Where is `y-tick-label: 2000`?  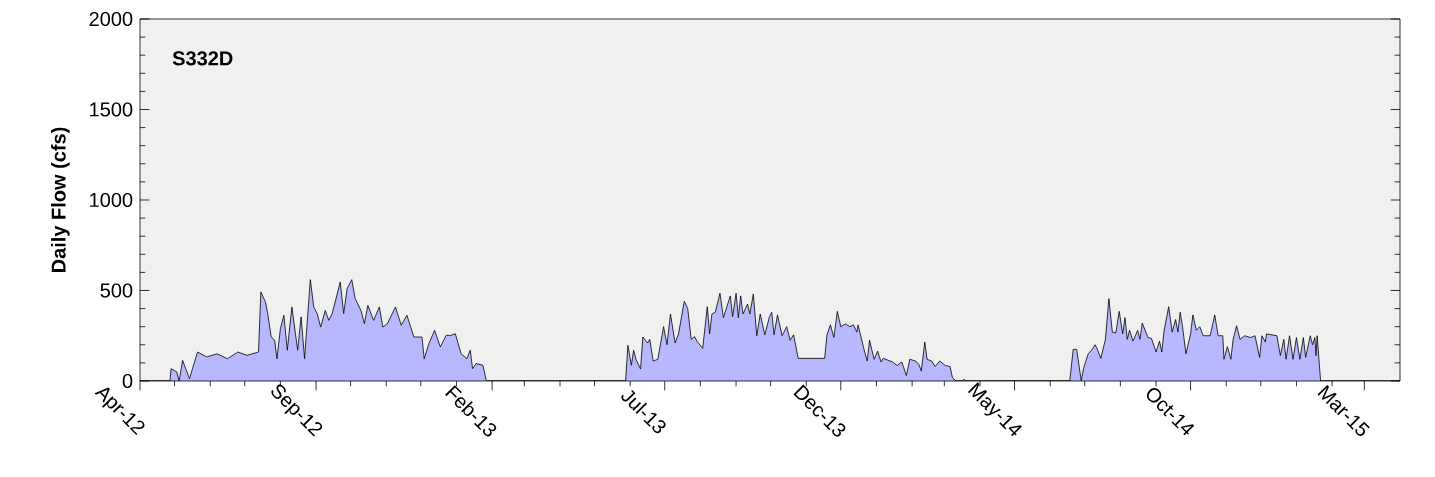
y-tick-label: 2000 is located at coordinates (111, 19).